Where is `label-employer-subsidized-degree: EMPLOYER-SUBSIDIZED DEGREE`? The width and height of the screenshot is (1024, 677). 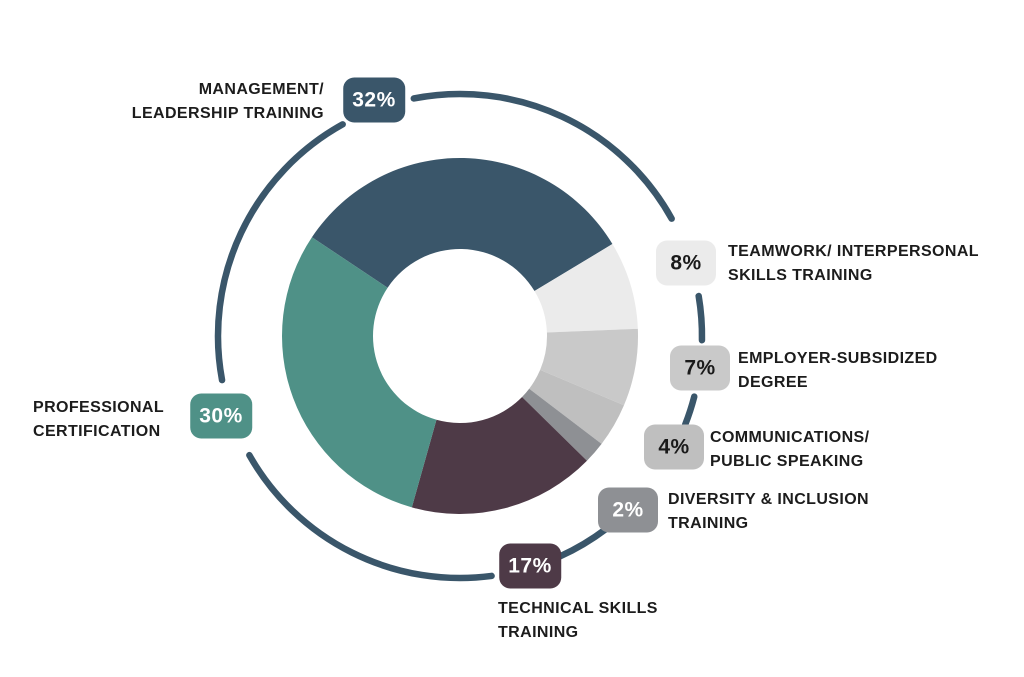 label-employer-subsidized-degree: EMPLOYER-SUBSIDIZED DEGREE is located at coordinates (838, 370).